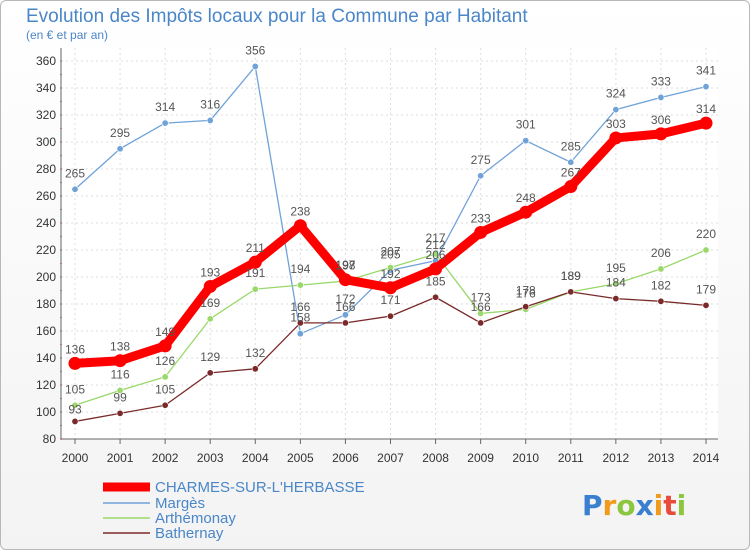 The image size is (750, 550). I want to click on data-label-0: 198, so click(345, 266).